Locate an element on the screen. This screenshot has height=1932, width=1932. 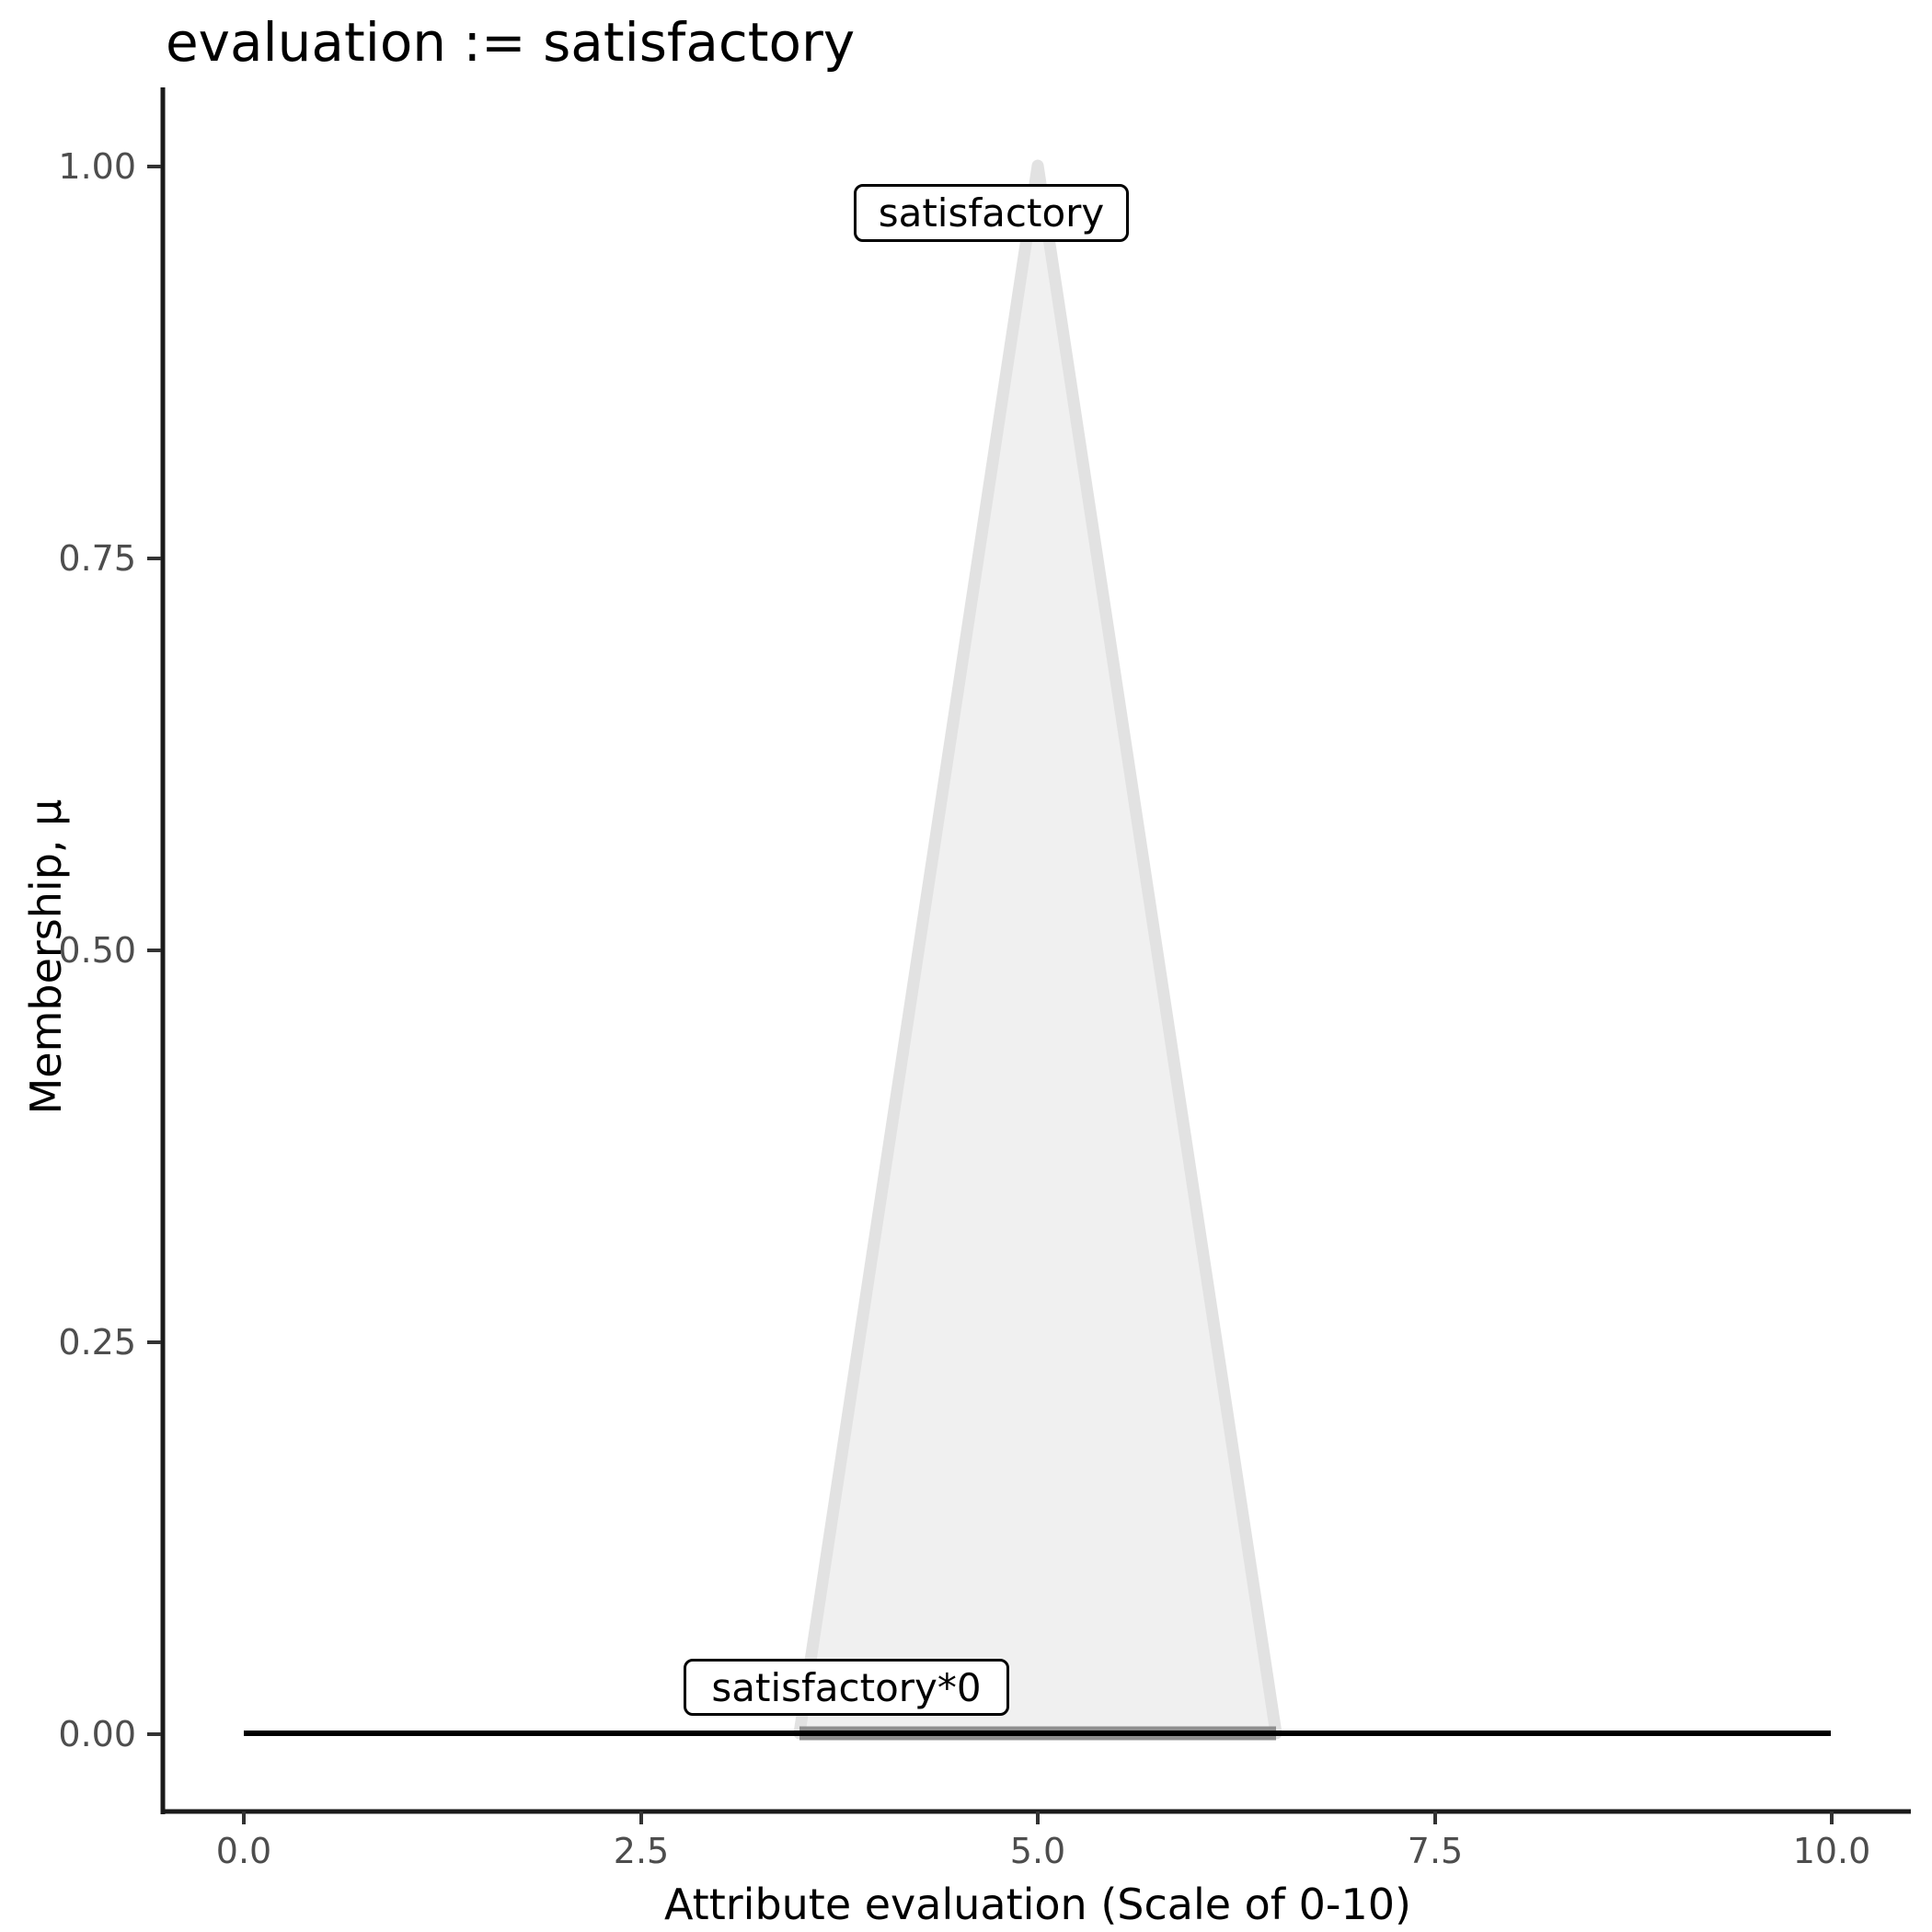
y-axis-title: Membership, μ is located at coordinates (46, 957).